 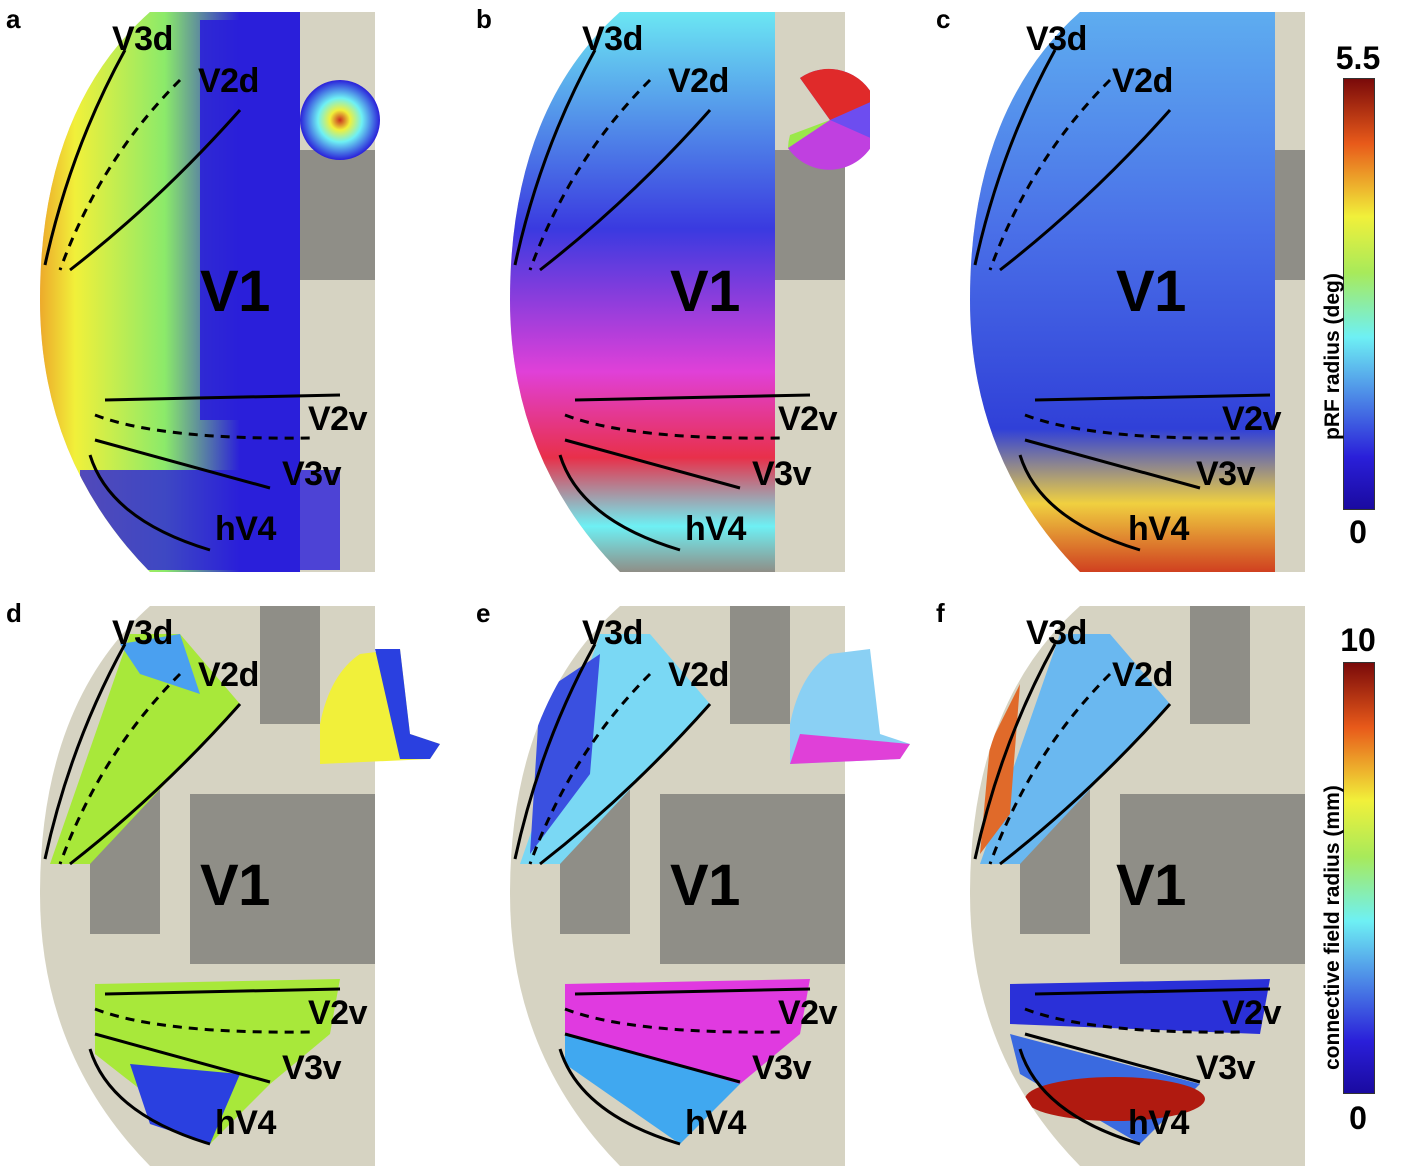 I want to click on panel-label: f, so click(x=940, y=613).